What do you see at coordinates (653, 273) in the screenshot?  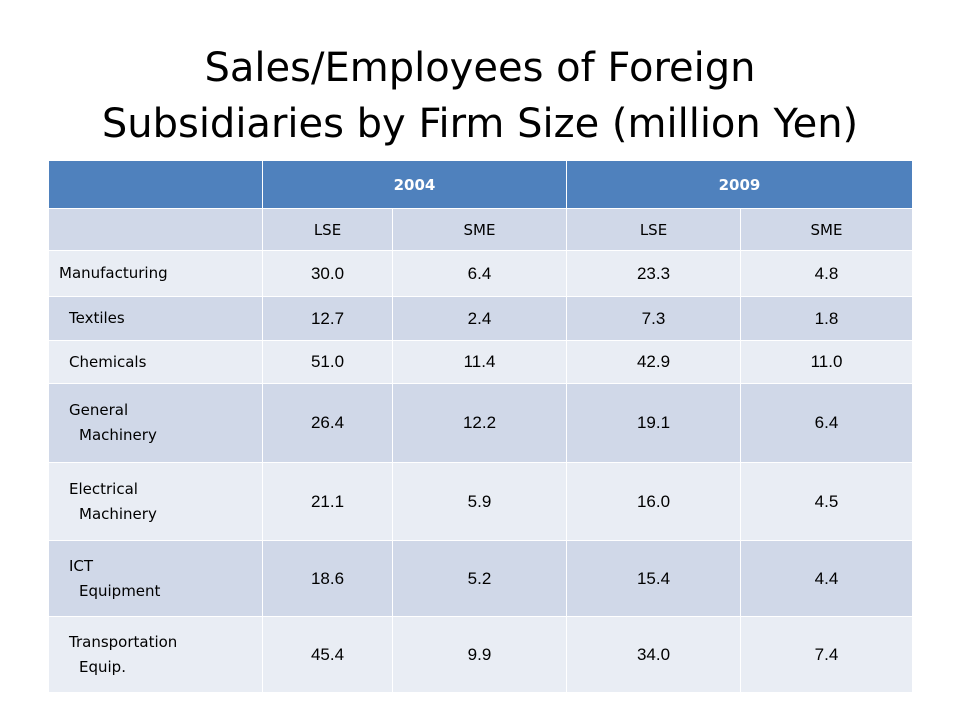 I see `value-cell: 23.3` at bounding box center [653, 273].